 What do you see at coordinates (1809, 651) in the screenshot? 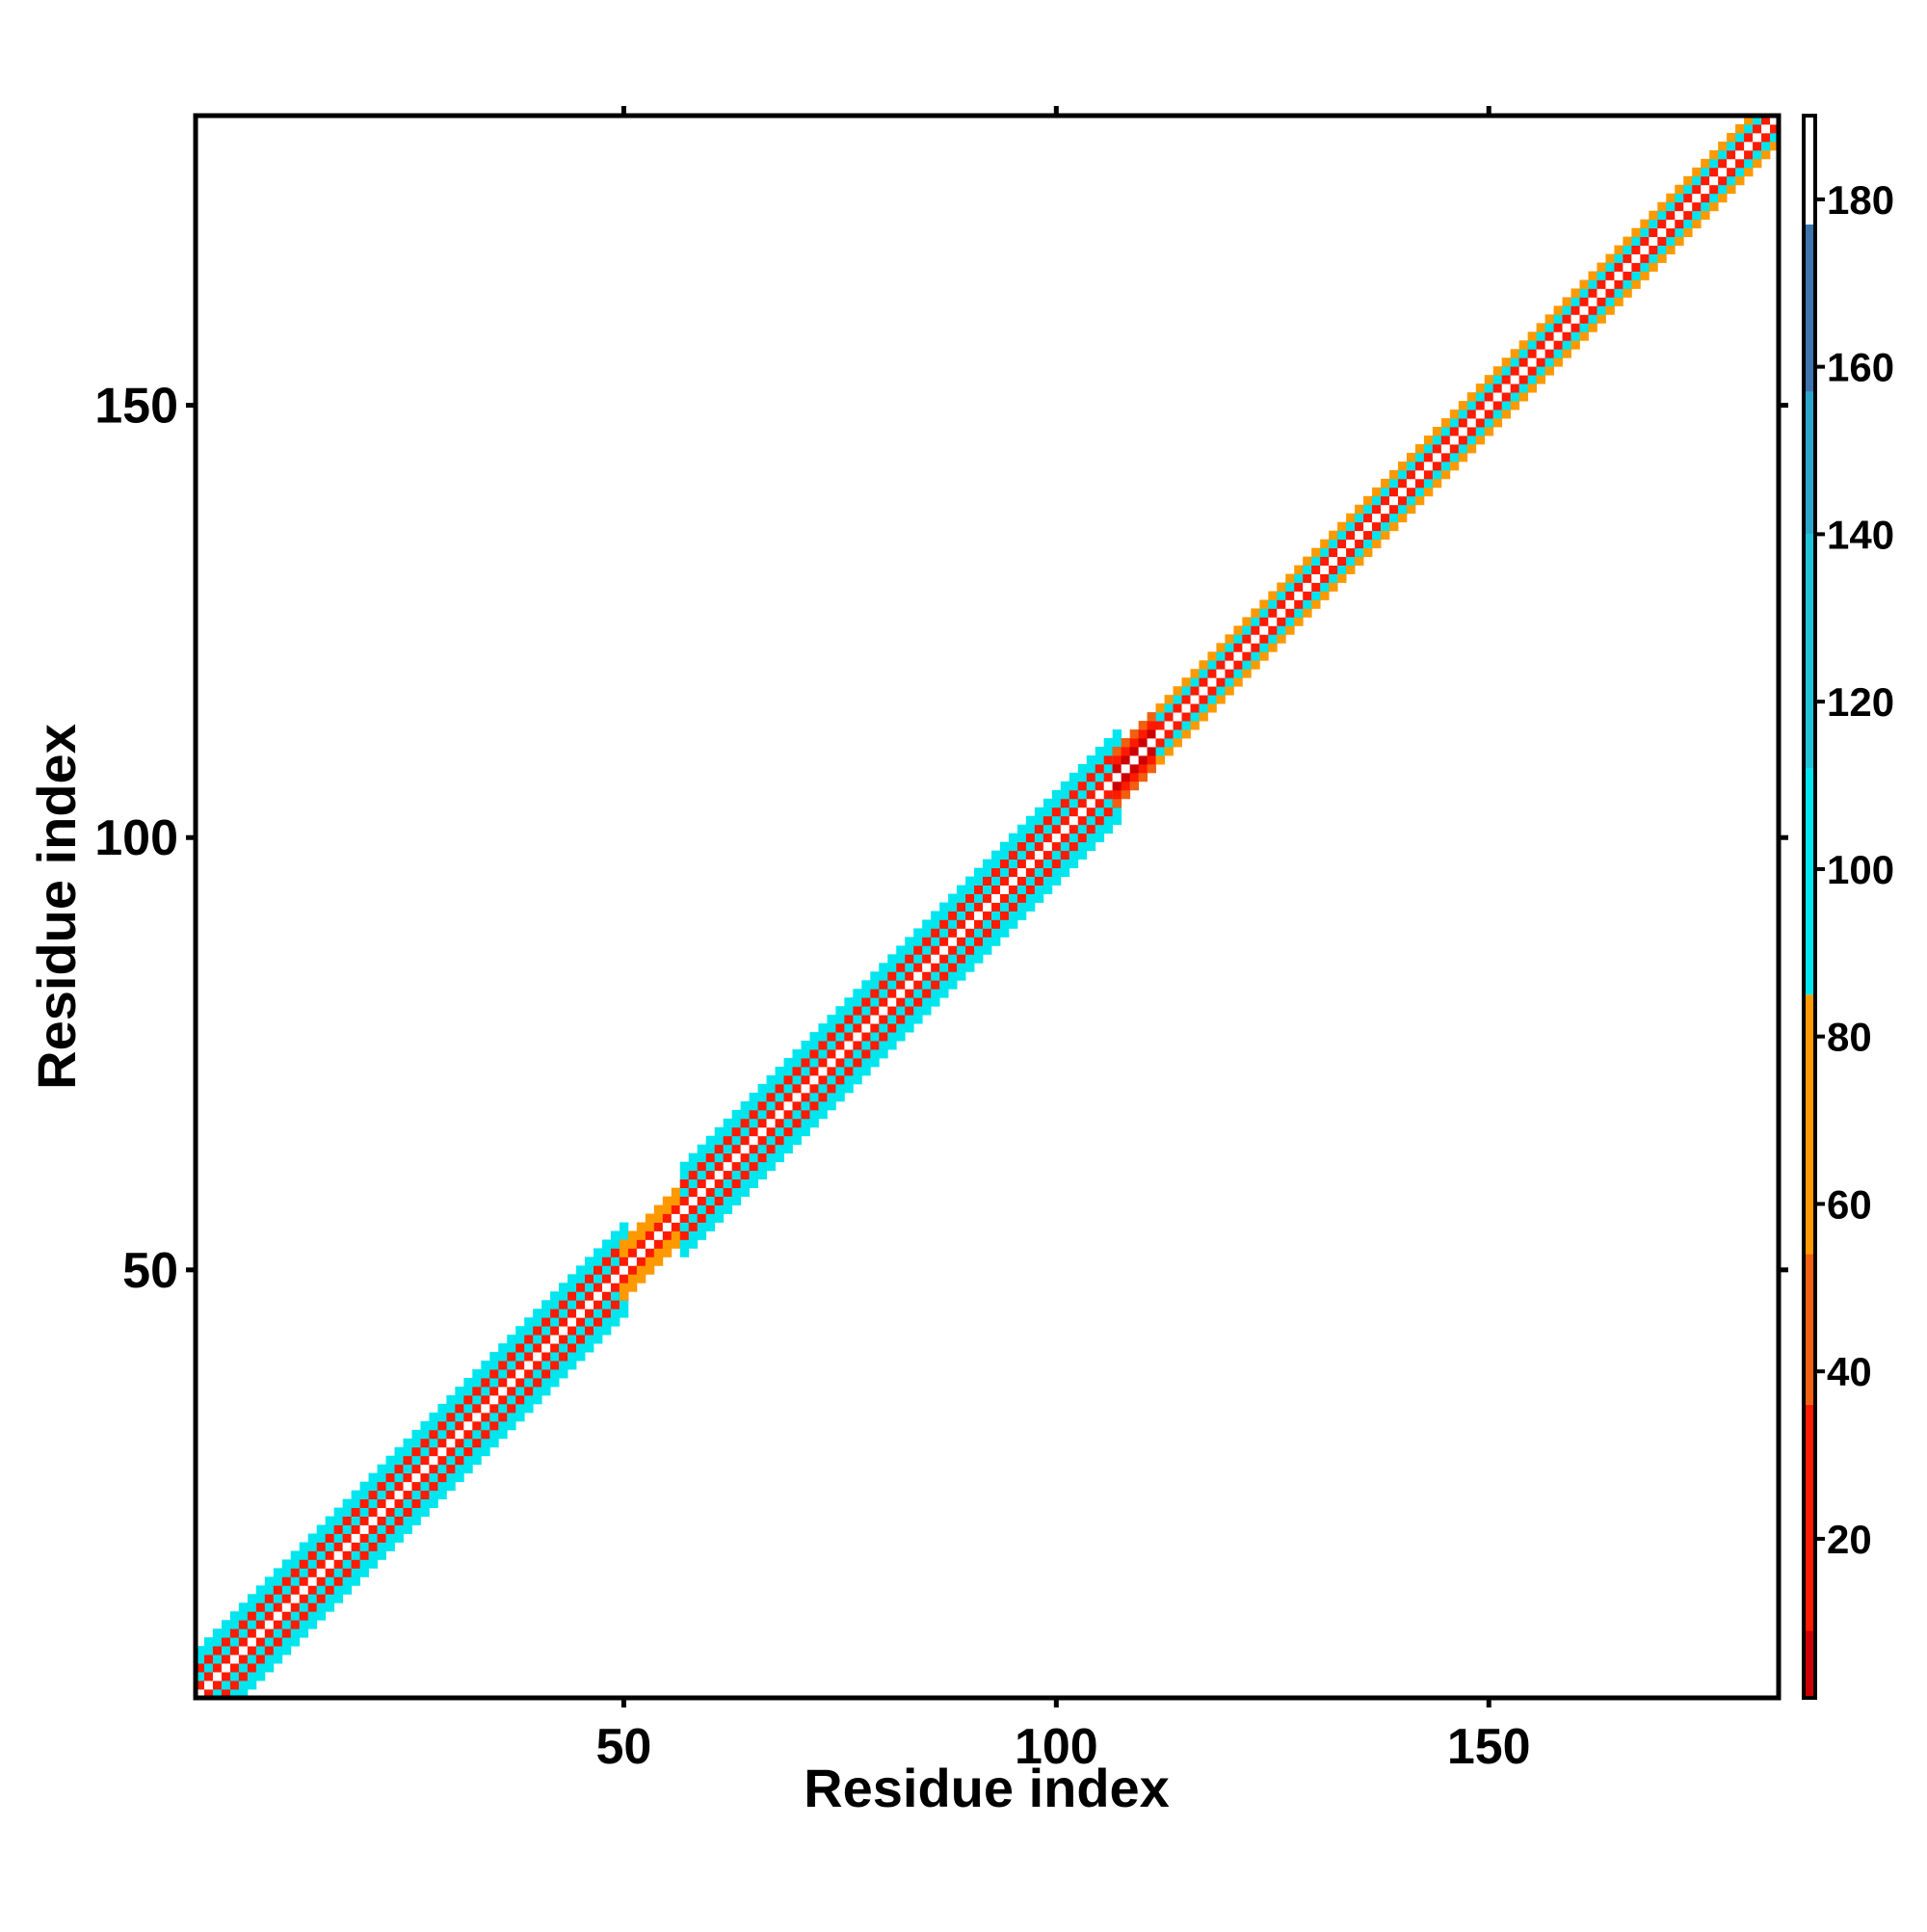
I see `colorbar-segment` at bounding box center [1809, 651].